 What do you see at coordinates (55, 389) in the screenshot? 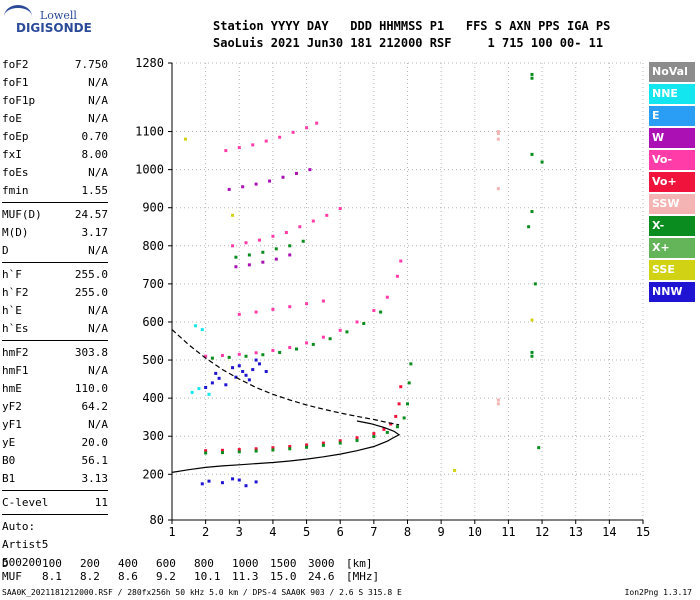
I see `param-row: hmE 110.0` at bounding box center [55, 389].